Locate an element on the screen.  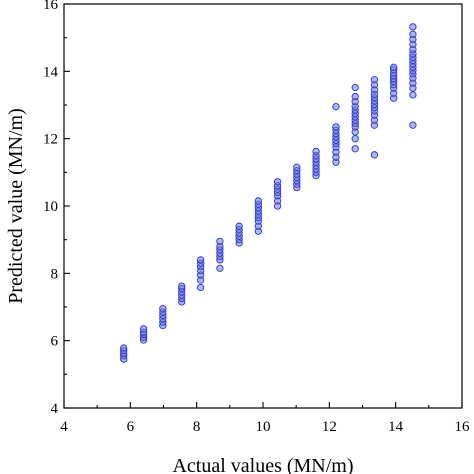
y-axis-ticks: 4 6 8 10 12 14 16 is located at coordinates (56, 208).